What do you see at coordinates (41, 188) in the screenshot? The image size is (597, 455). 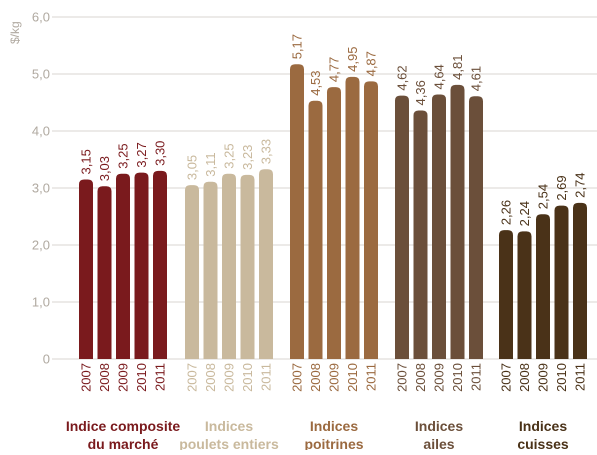 I see `y-tick-label: 3,0` at bounding box center [41, 188].